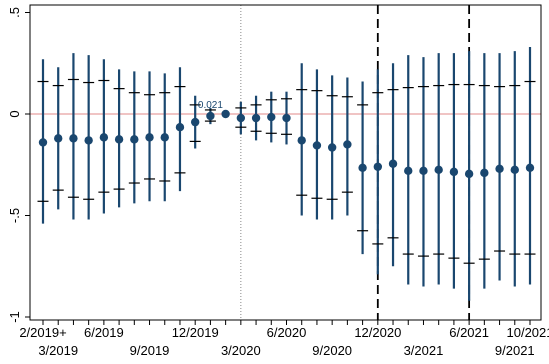 This screenshot has height=364, width=549. I want to click on x-tick-label: 3/2020, so click(241, 350).